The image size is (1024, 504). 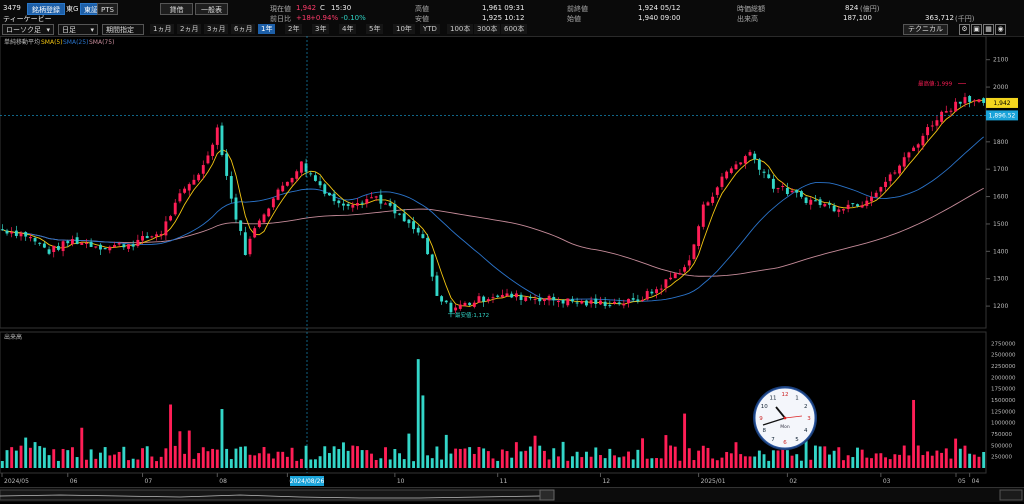 I want to click on volume-tick-10: 2750000, so click(x=1003, y=344).